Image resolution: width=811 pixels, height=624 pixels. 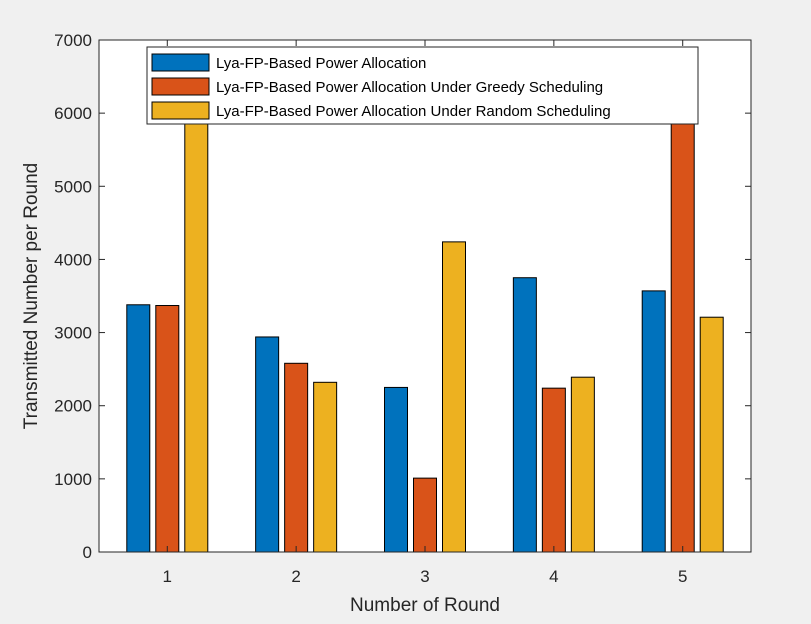 What do you see at coordinates (31, 296) in the screenshot?
I see `y-axis-title: Transmitted Number per Round` at bounding box center [31, 296].